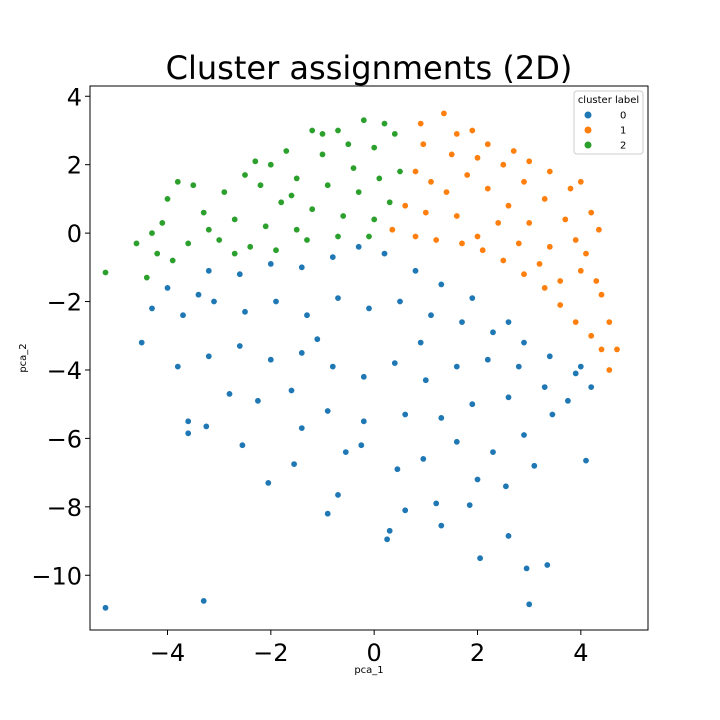 Image resolution: width=720 pixels, height=720 pixels. Describe the element at coordinates (23, 357) in the screenshot. I see `y-axis-label: pca_2` at that location.